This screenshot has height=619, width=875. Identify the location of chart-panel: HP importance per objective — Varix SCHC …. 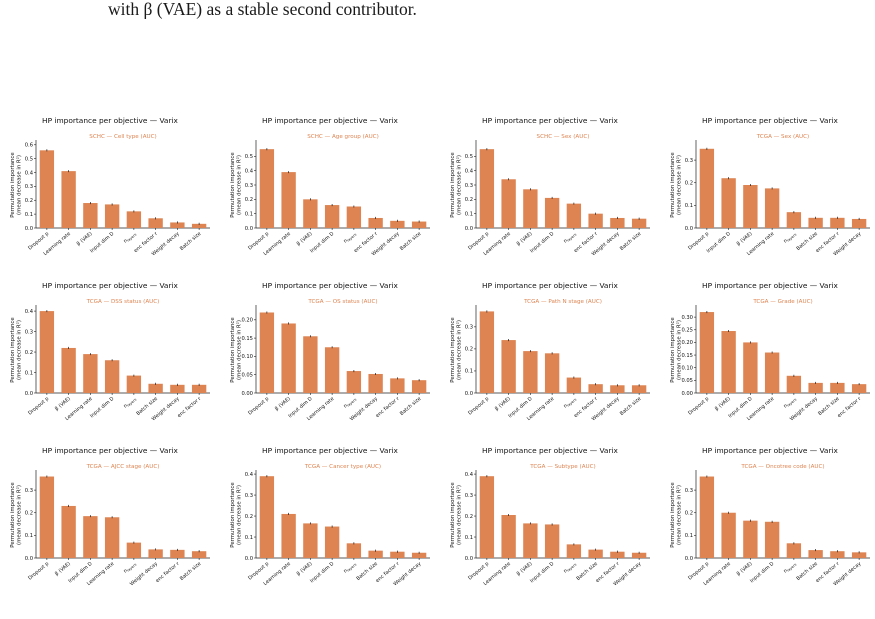
(556, 194).